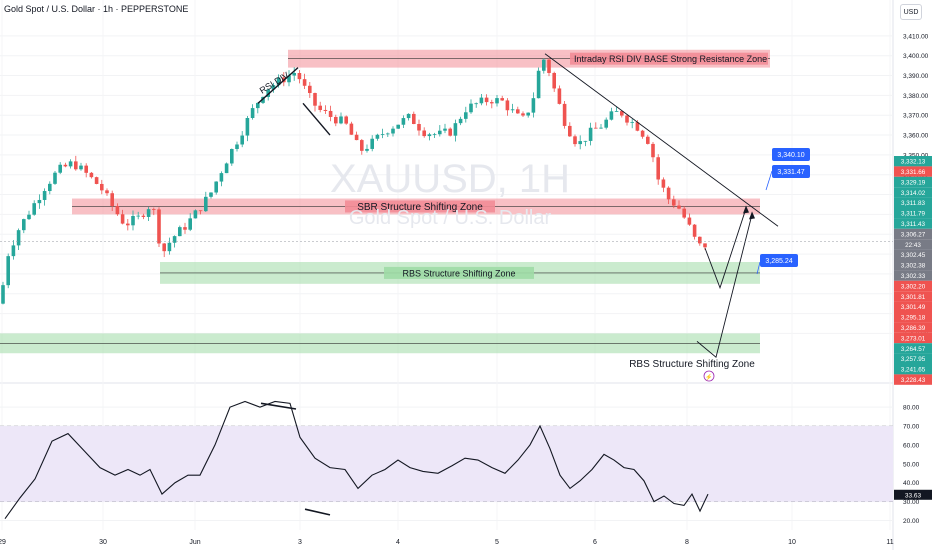 This screenshot has width=932, height=550. What do you see at coordinates (450, 218) in the screenshot?
I see `watermark-name: Gold Spot / U.S. Dollar` at bounding box center [450, 218].